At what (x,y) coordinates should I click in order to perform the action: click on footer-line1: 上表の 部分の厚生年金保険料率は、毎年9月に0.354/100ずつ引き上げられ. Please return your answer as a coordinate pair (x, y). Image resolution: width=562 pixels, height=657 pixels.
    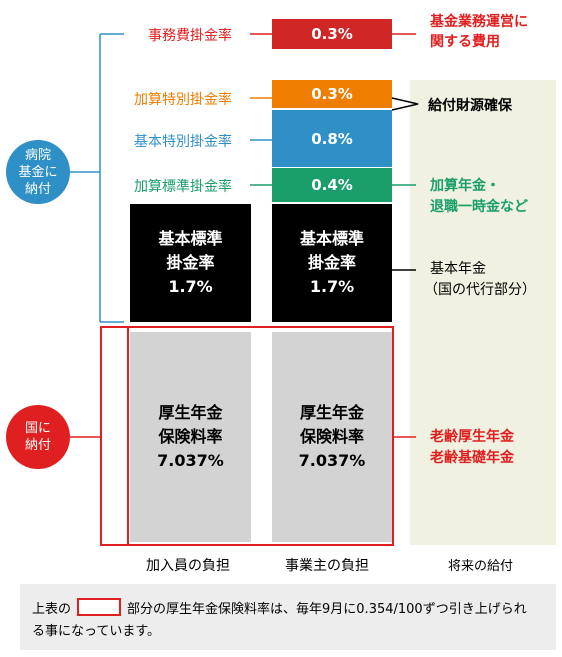
    Looking at the image, I should click on (288, 609).